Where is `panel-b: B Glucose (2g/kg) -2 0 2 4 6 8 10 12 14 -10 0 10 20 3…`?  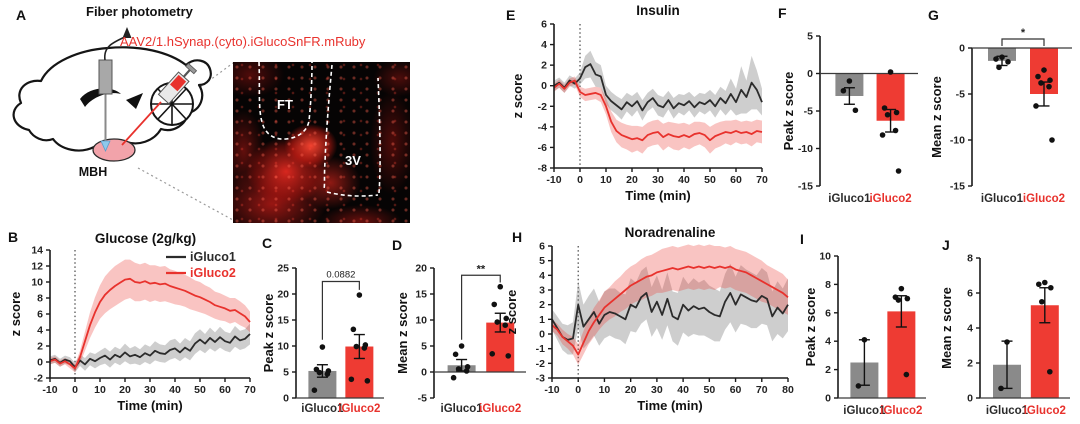
panel-b: B Glucose (2g/kg) -2 0 2 4 6 8 10 12 14 -10 0 10 20 3… is located at coordinates (131, 324).